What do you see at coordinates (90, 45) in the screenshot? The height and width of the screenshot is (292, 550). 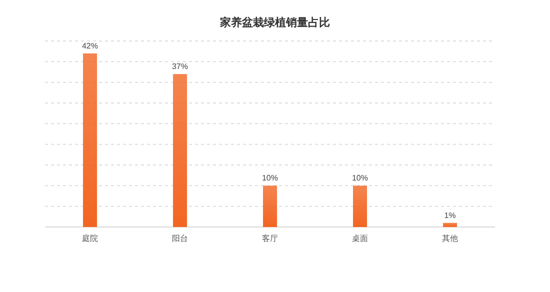 I see `data-label: 42%` at bounding box center [90, 45].